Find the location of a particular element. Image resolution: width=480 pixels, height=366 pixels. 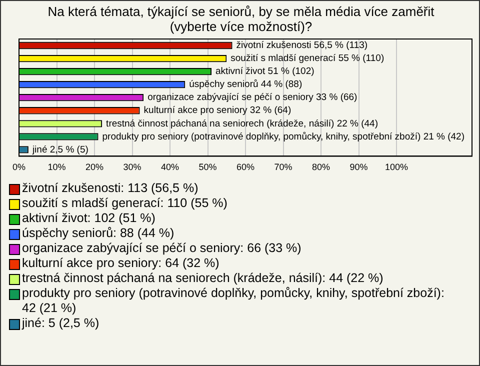

text: kulturní akce pro seniory: 64 (32 %) is located at coordinates (121, 263).